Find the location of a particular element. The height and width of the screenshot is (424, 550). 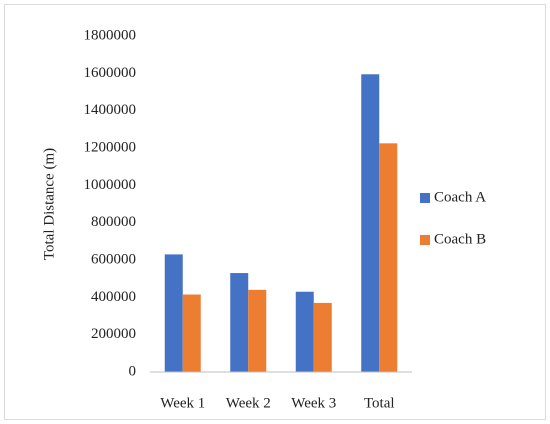

y-tick-label: 400000 is located at coordinates (113, 297).